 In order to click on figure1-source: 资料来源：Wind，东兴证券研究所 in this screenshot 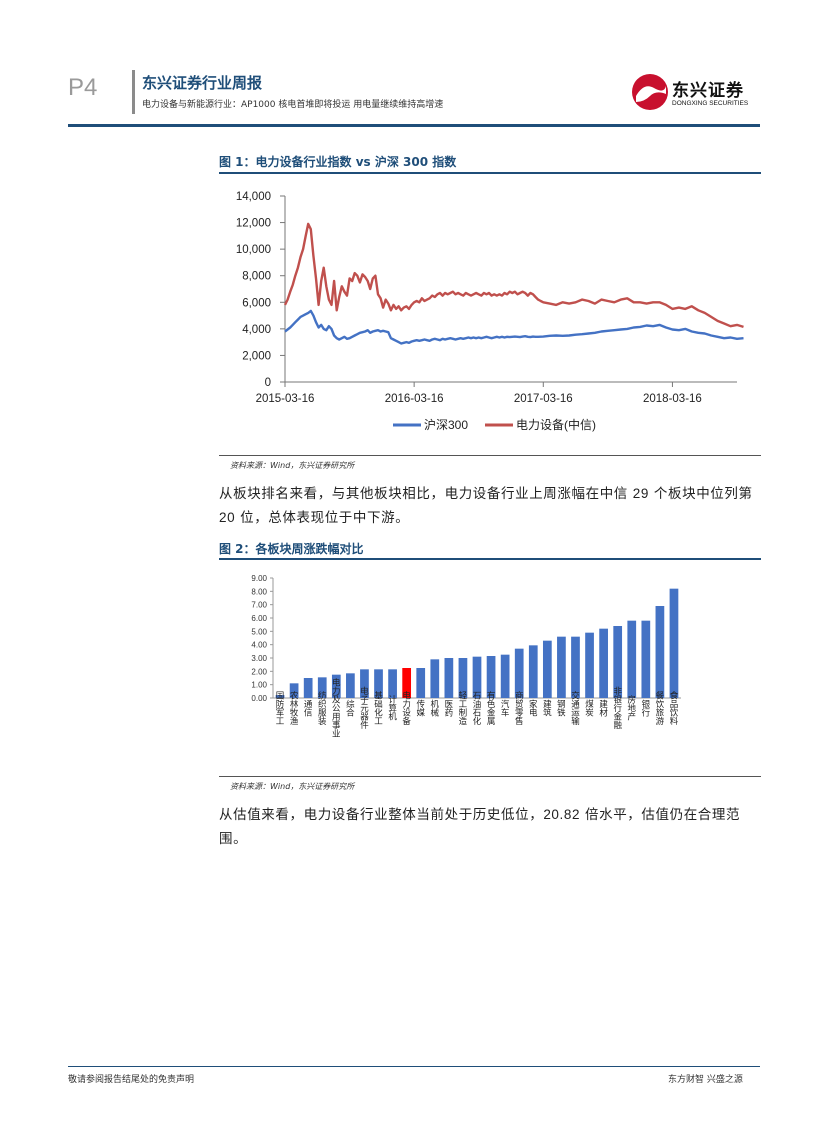, I will do `click(292, 465)`.